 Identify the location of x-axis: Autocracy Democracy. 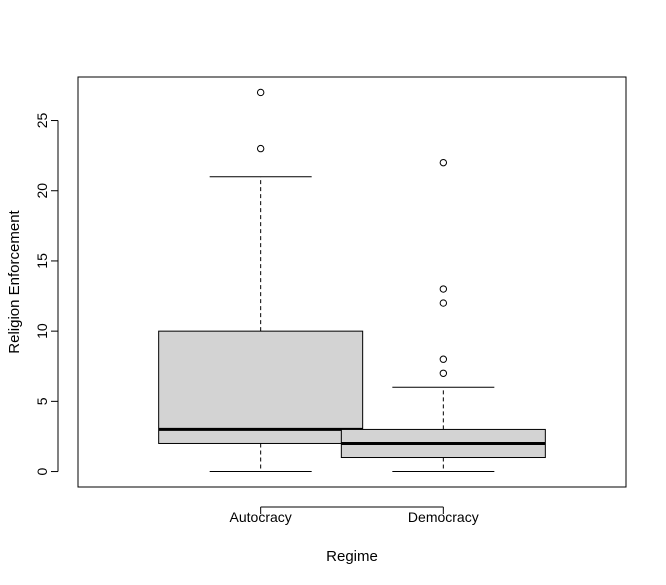
(354, 515).